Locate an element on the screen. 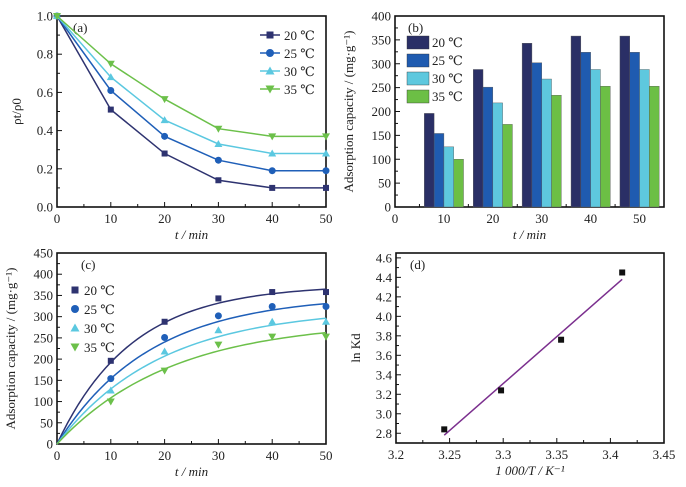 The height and width of the screenshot is (487, 686). legend-label: 20 ℃ is located at coordinates (447, 42).